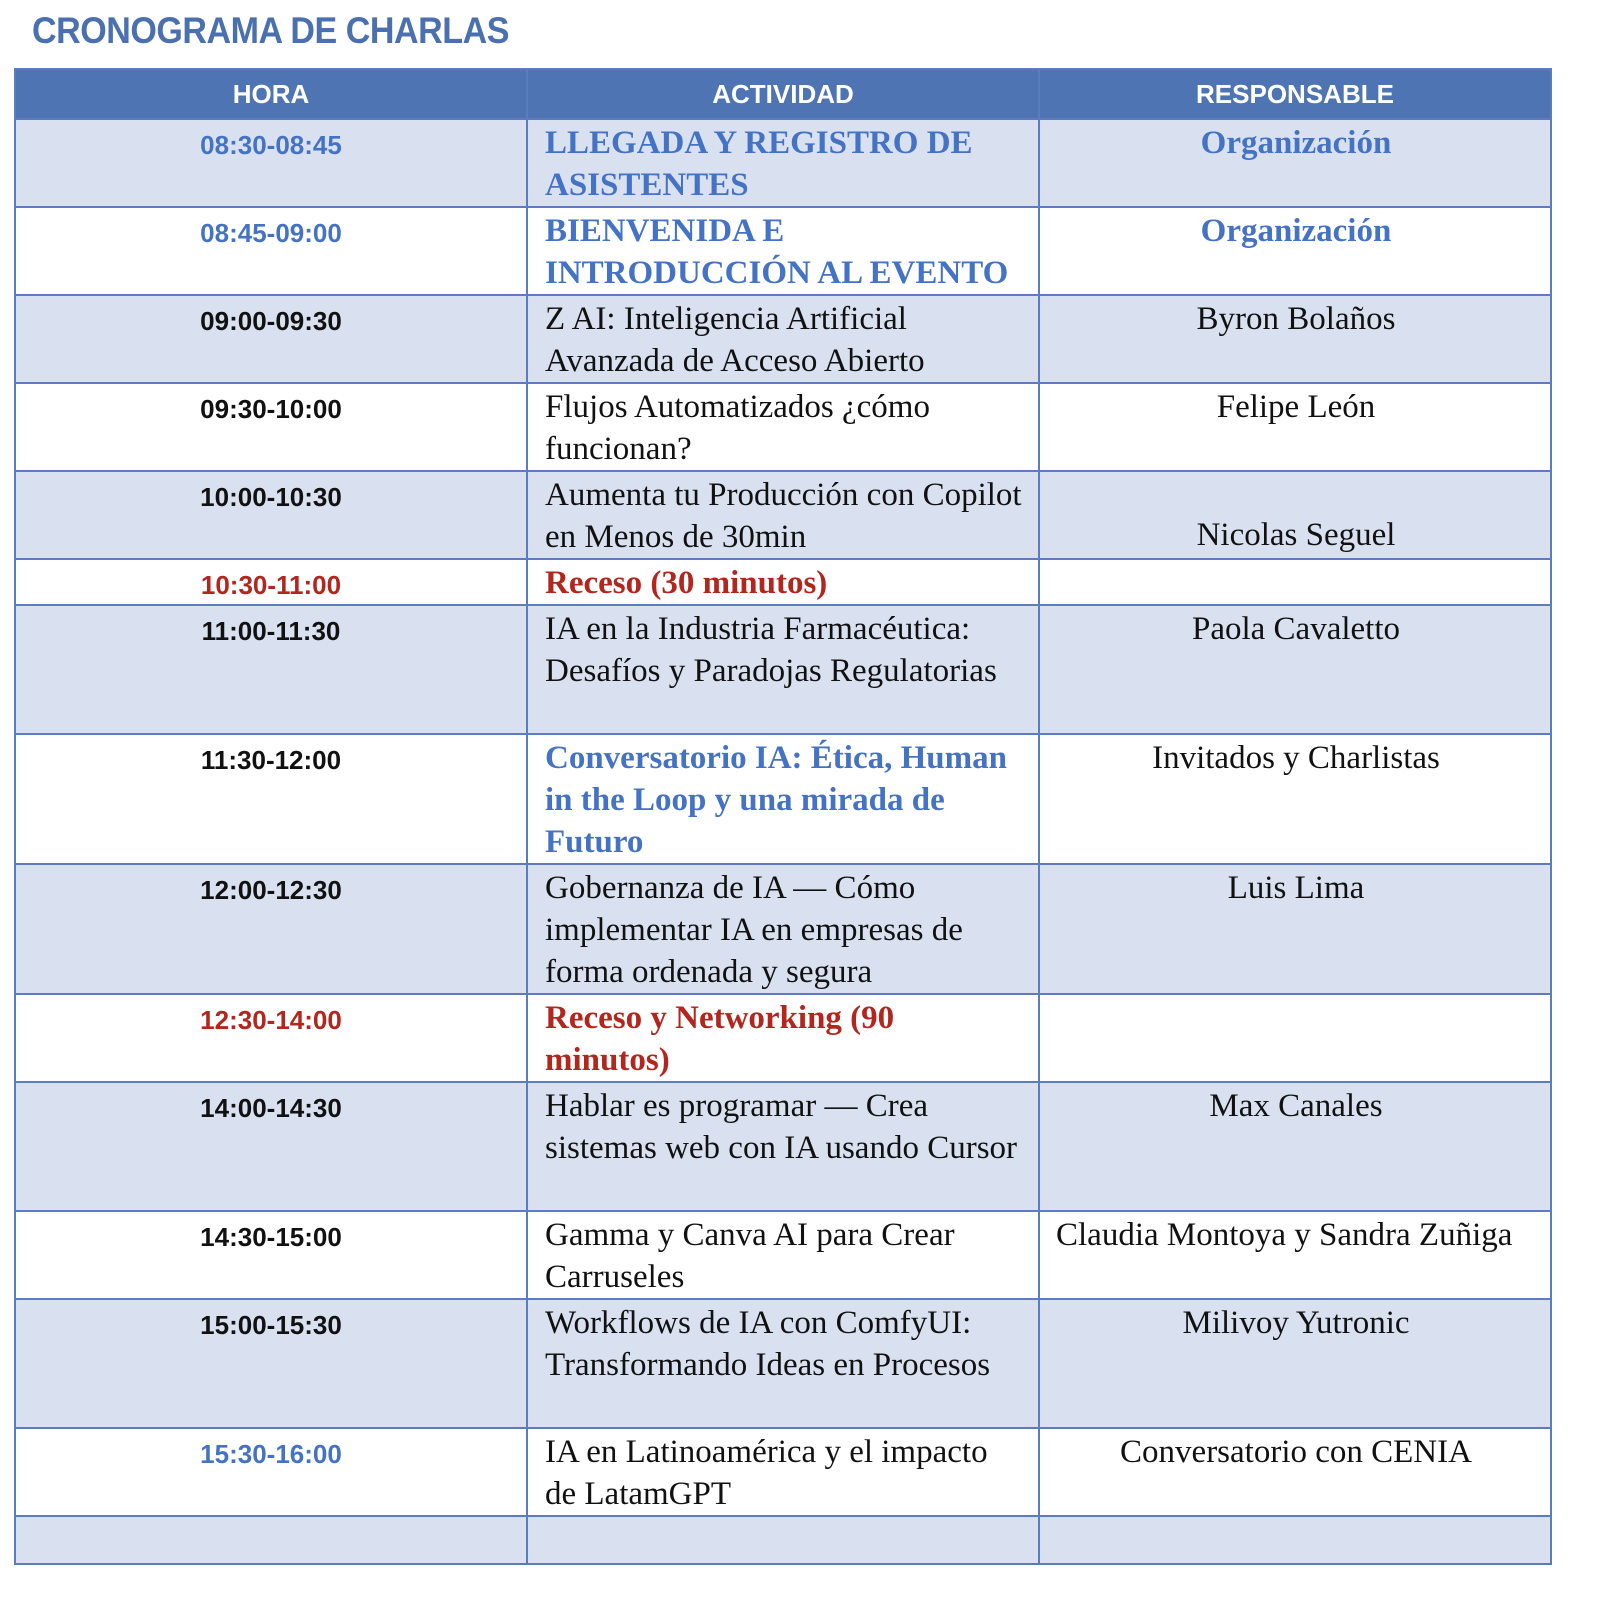 The width and height of the screenshot is (1600, 1606). I want to click on time-cell: 14:00-14:30, so click(271, 1146).